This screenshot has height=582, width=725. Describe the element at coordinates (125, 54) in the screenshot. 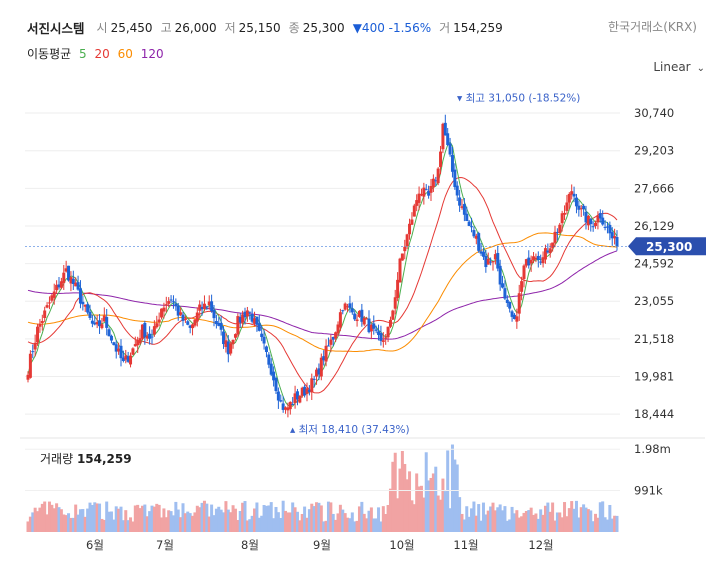

I see `ma-60: 60` at that location.